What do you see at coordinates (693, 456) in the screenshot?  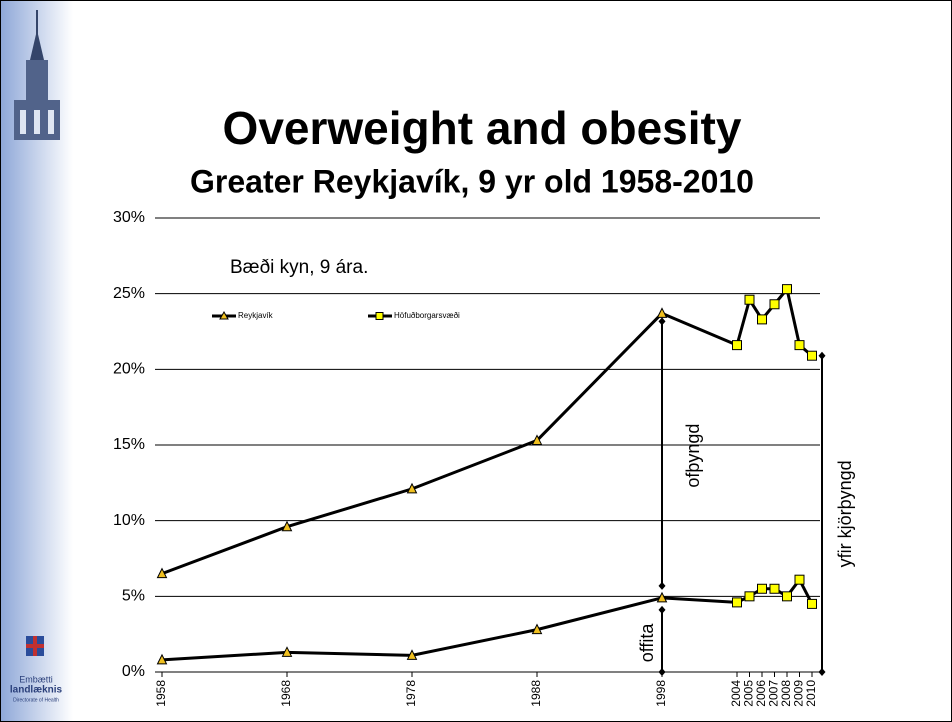 I see `overweight-label: ofþyngd` at bounding box center [693, 456].